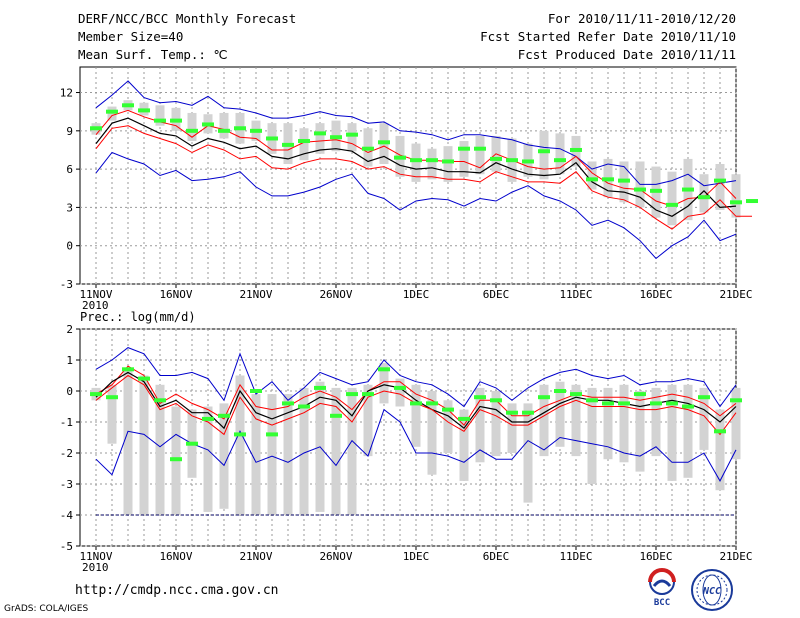  Describe the element at coordinates (335, 294) in the screenshot. I see `t-x-tick-label: 26NOV` at that location.